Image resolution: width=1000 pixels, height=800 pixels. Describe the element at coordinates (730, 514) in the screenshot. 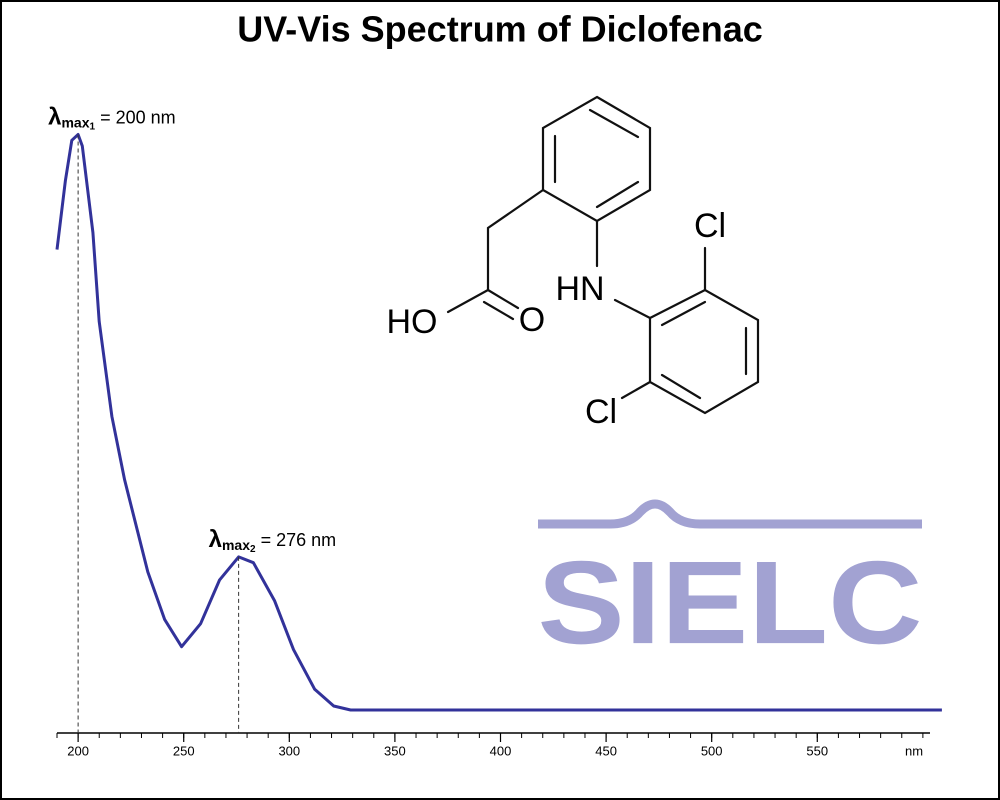

I see `logo-swoosh` at that location.